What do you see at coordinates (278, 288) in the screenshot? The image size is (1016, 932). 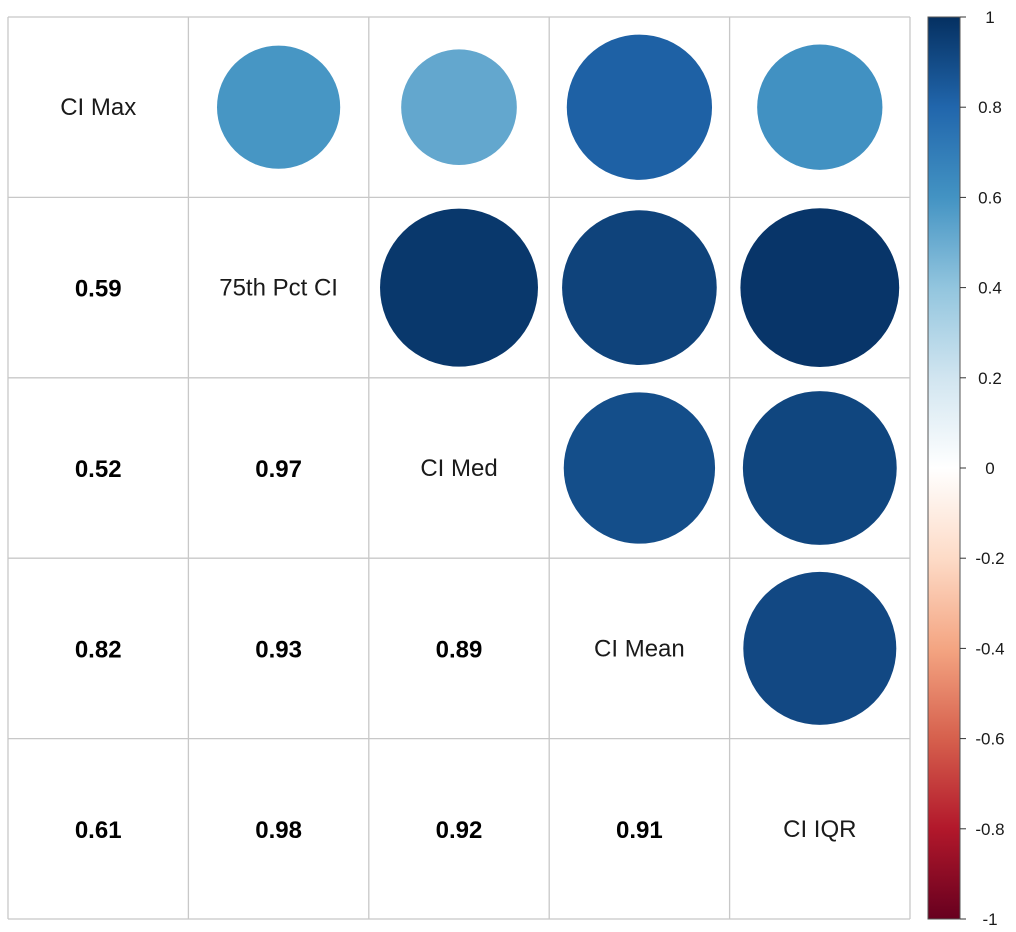 I see `variable-label: 75th Pct CI` at bounding box center [278, 288].